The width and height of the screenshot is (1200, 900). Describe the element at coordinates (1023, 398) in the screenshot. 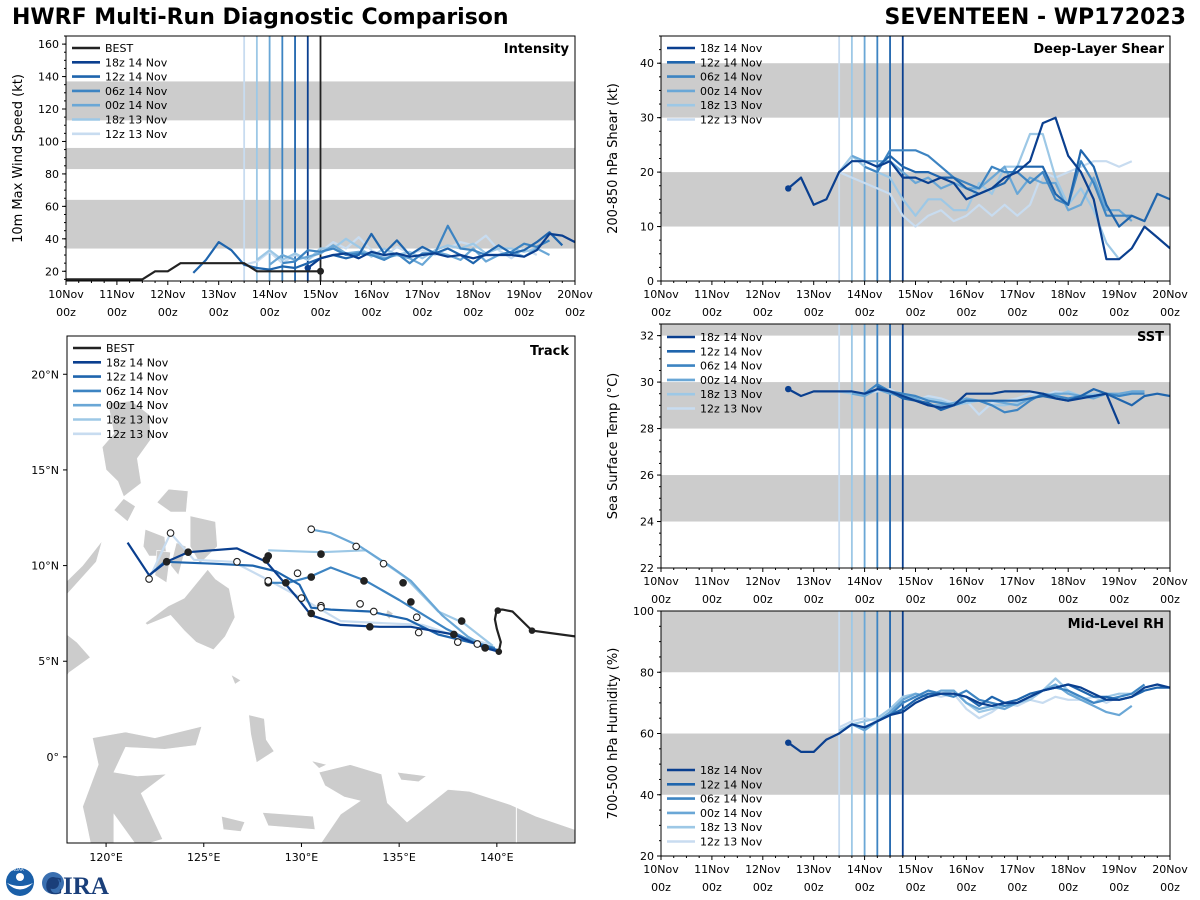

I see `sst-series-line` at that location.